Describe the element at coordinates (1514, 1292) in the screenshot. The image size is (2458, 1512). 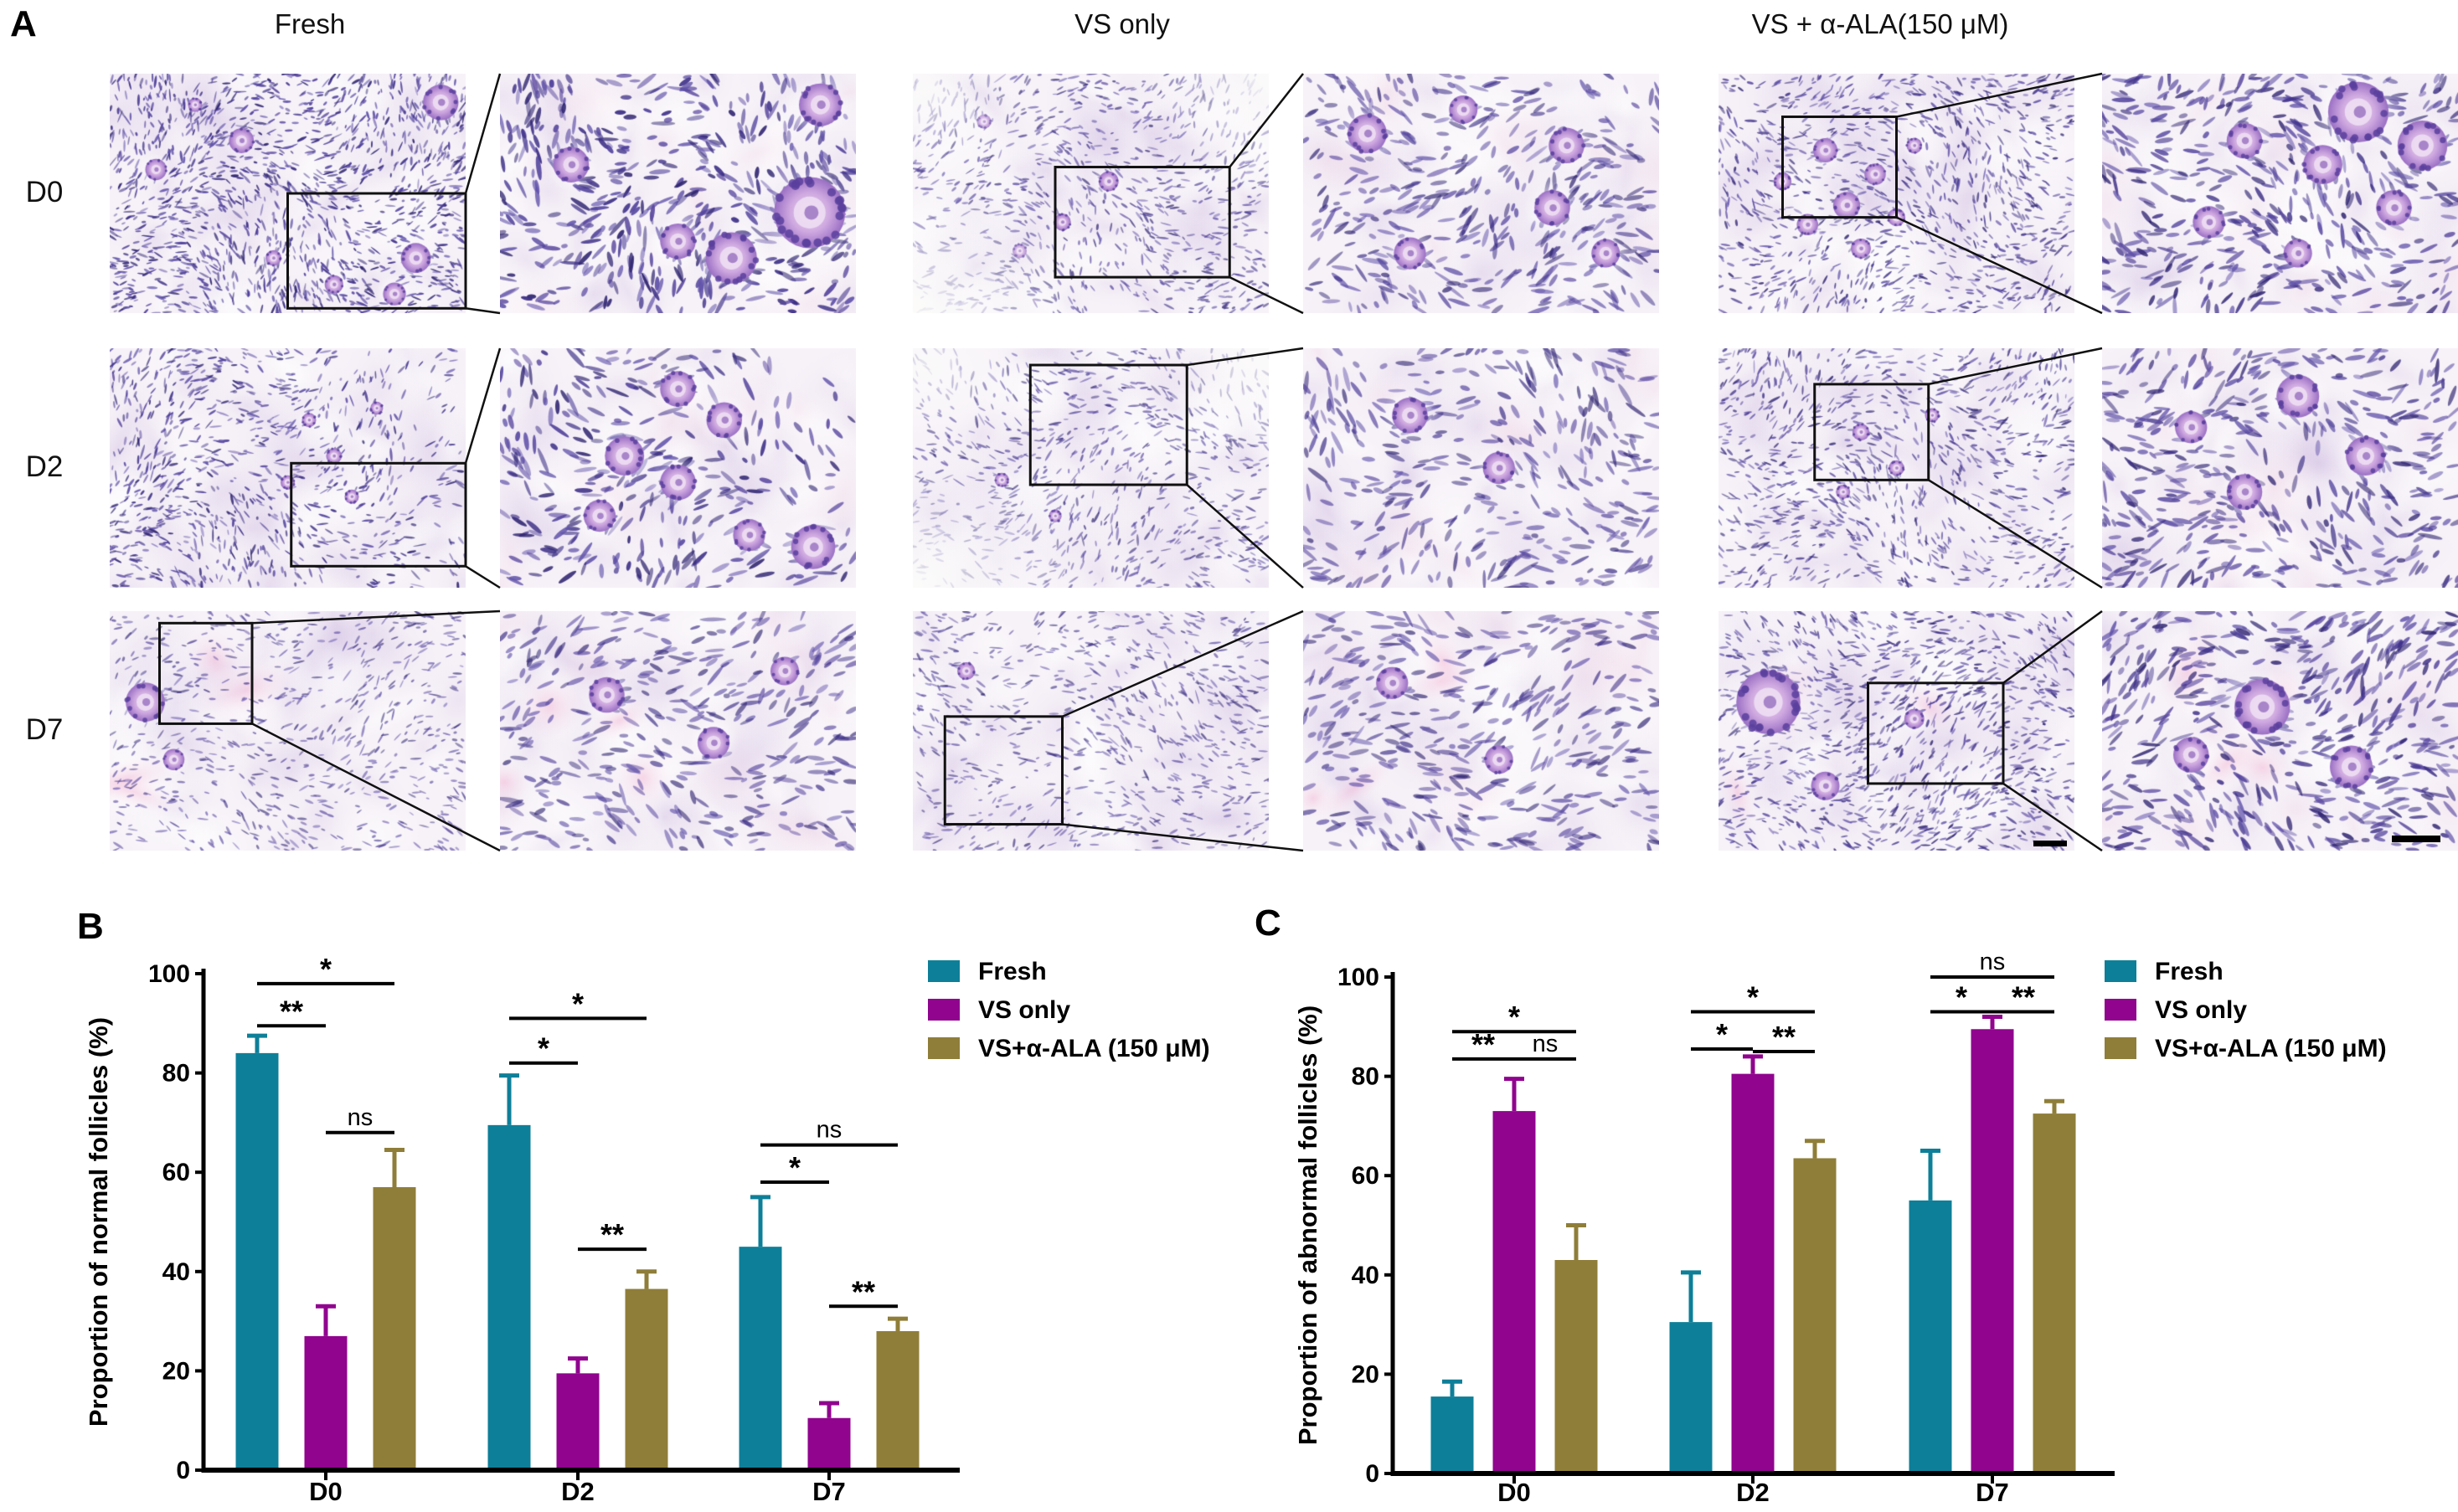
I see `bar-C-D0-series1` at that location.